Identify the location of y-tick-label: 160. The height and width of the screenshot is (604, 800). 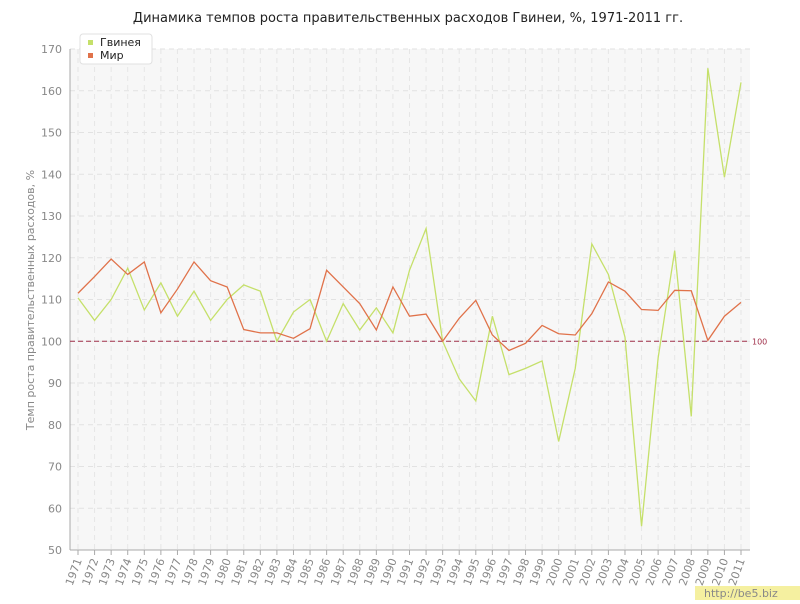
(51, 91).